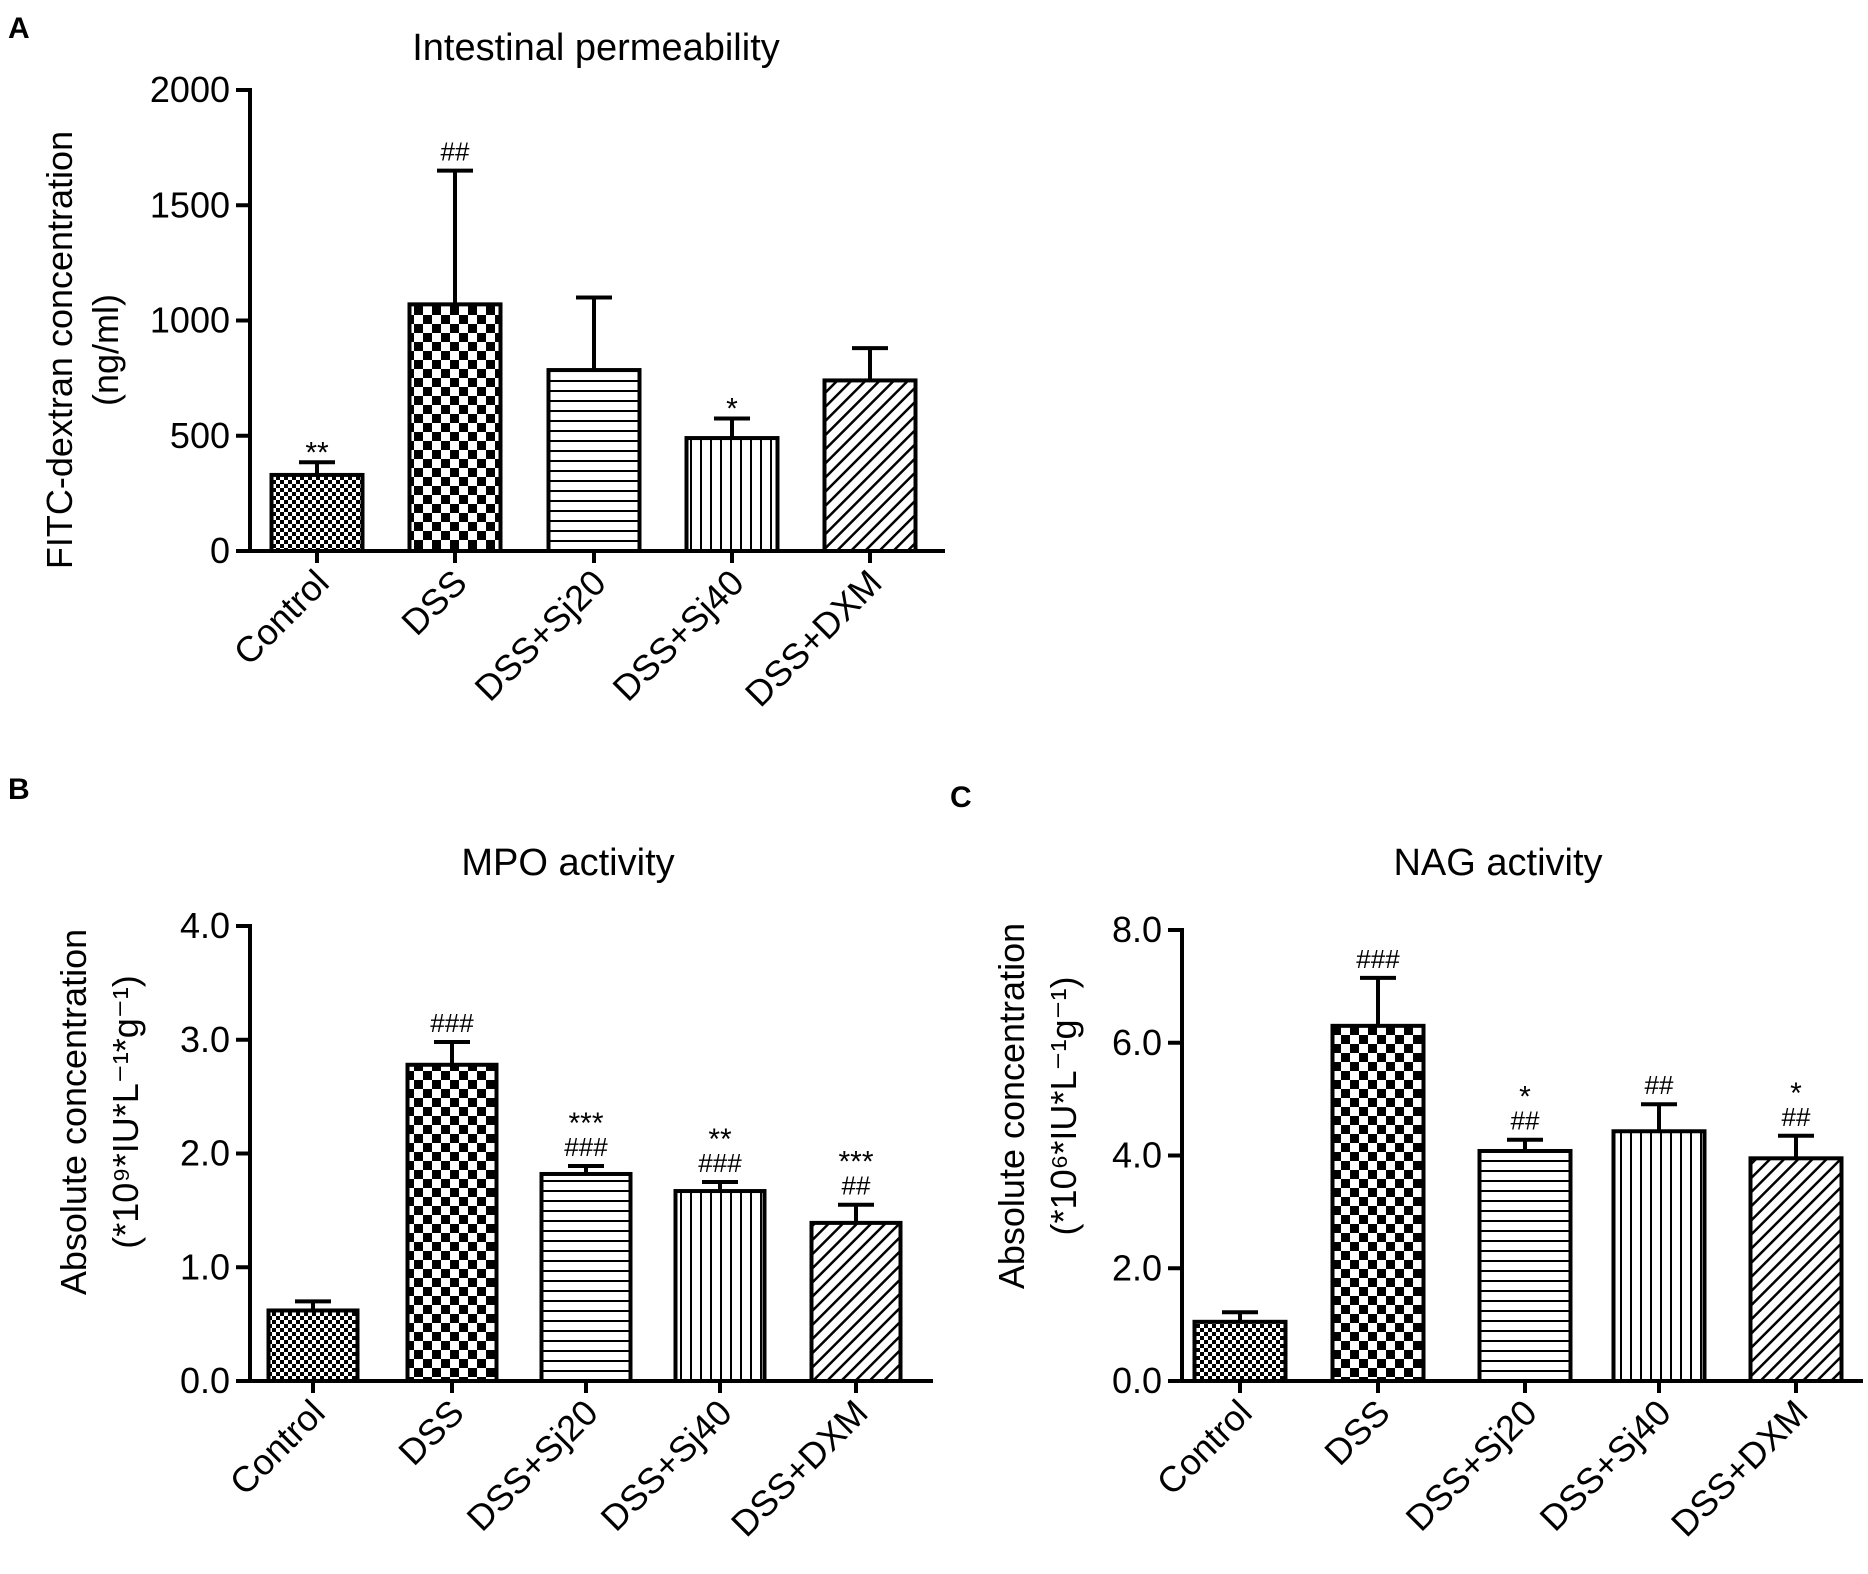 This screenshot has width=1868, height=1574. Describe the element at coordinates (125, 1112) in the screenshot. I see `y-axis-label-line-2: (*10⁹*IU*L⁻¹*g⁻¹)` at that location.